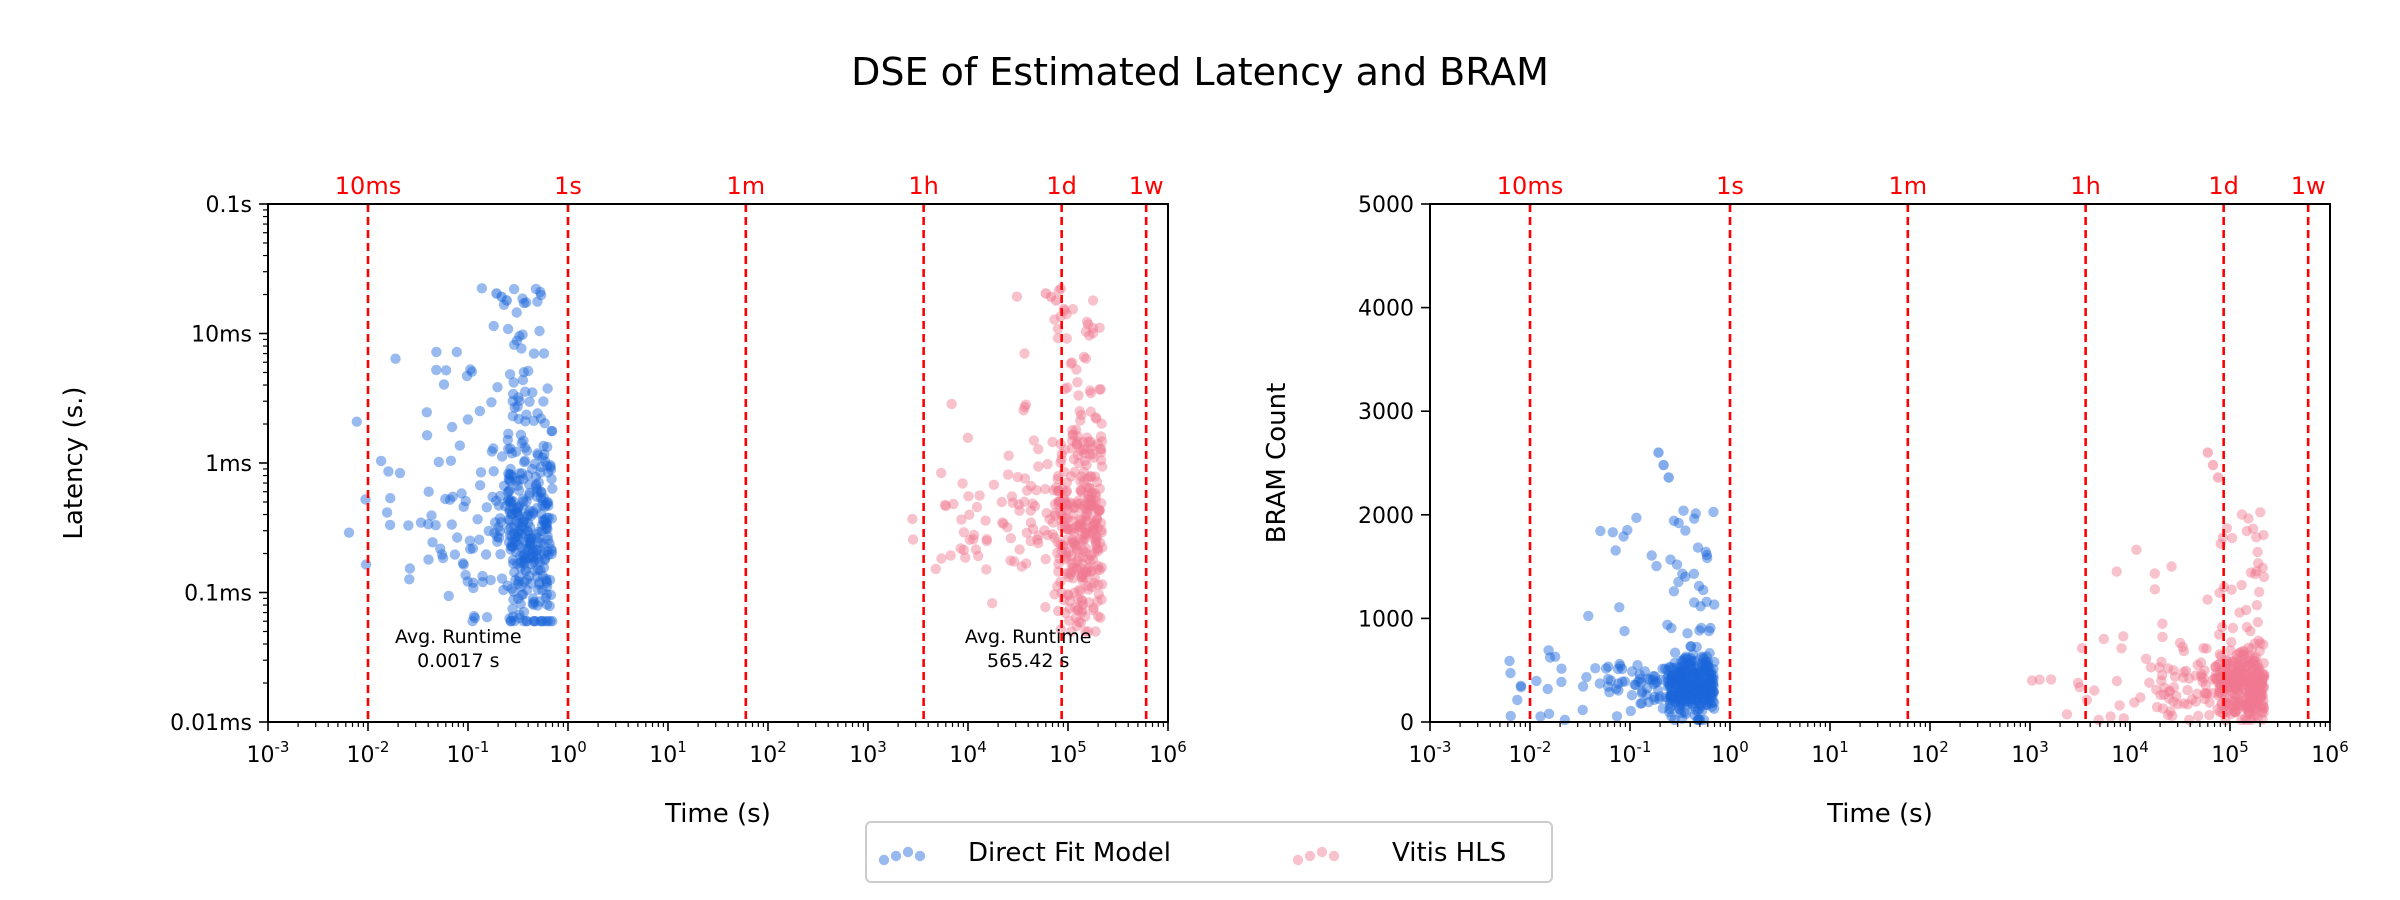  I want to click on legend-entry: Direct Fit Model, so click(1024, 853).